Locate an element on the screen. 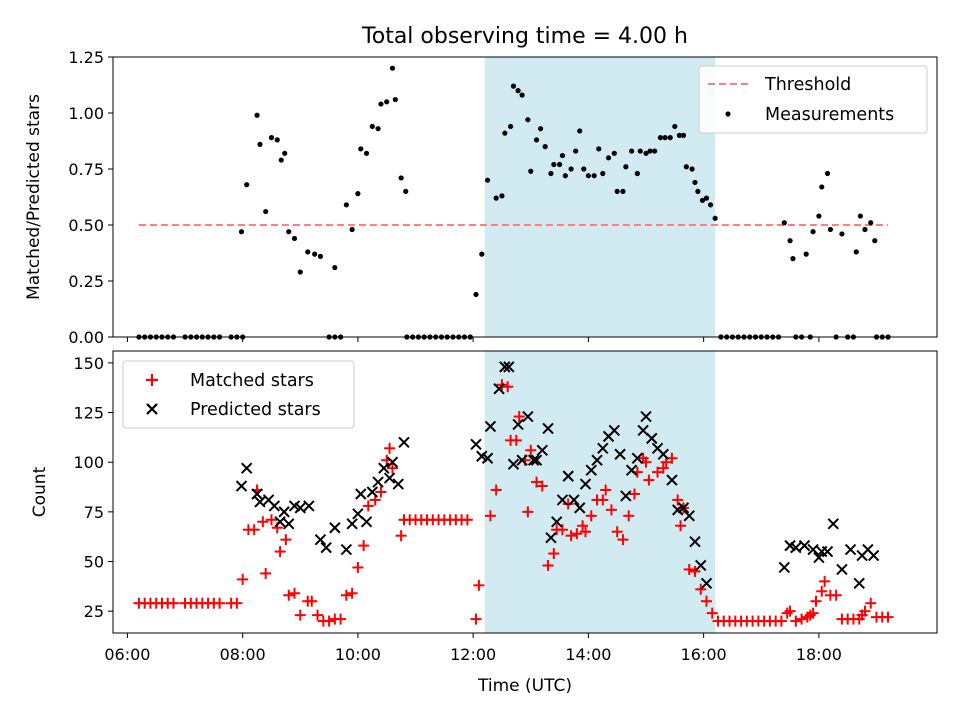 The image size is (960, 720). y-tick-label: 1.00 is located at coordinates (86, 113).